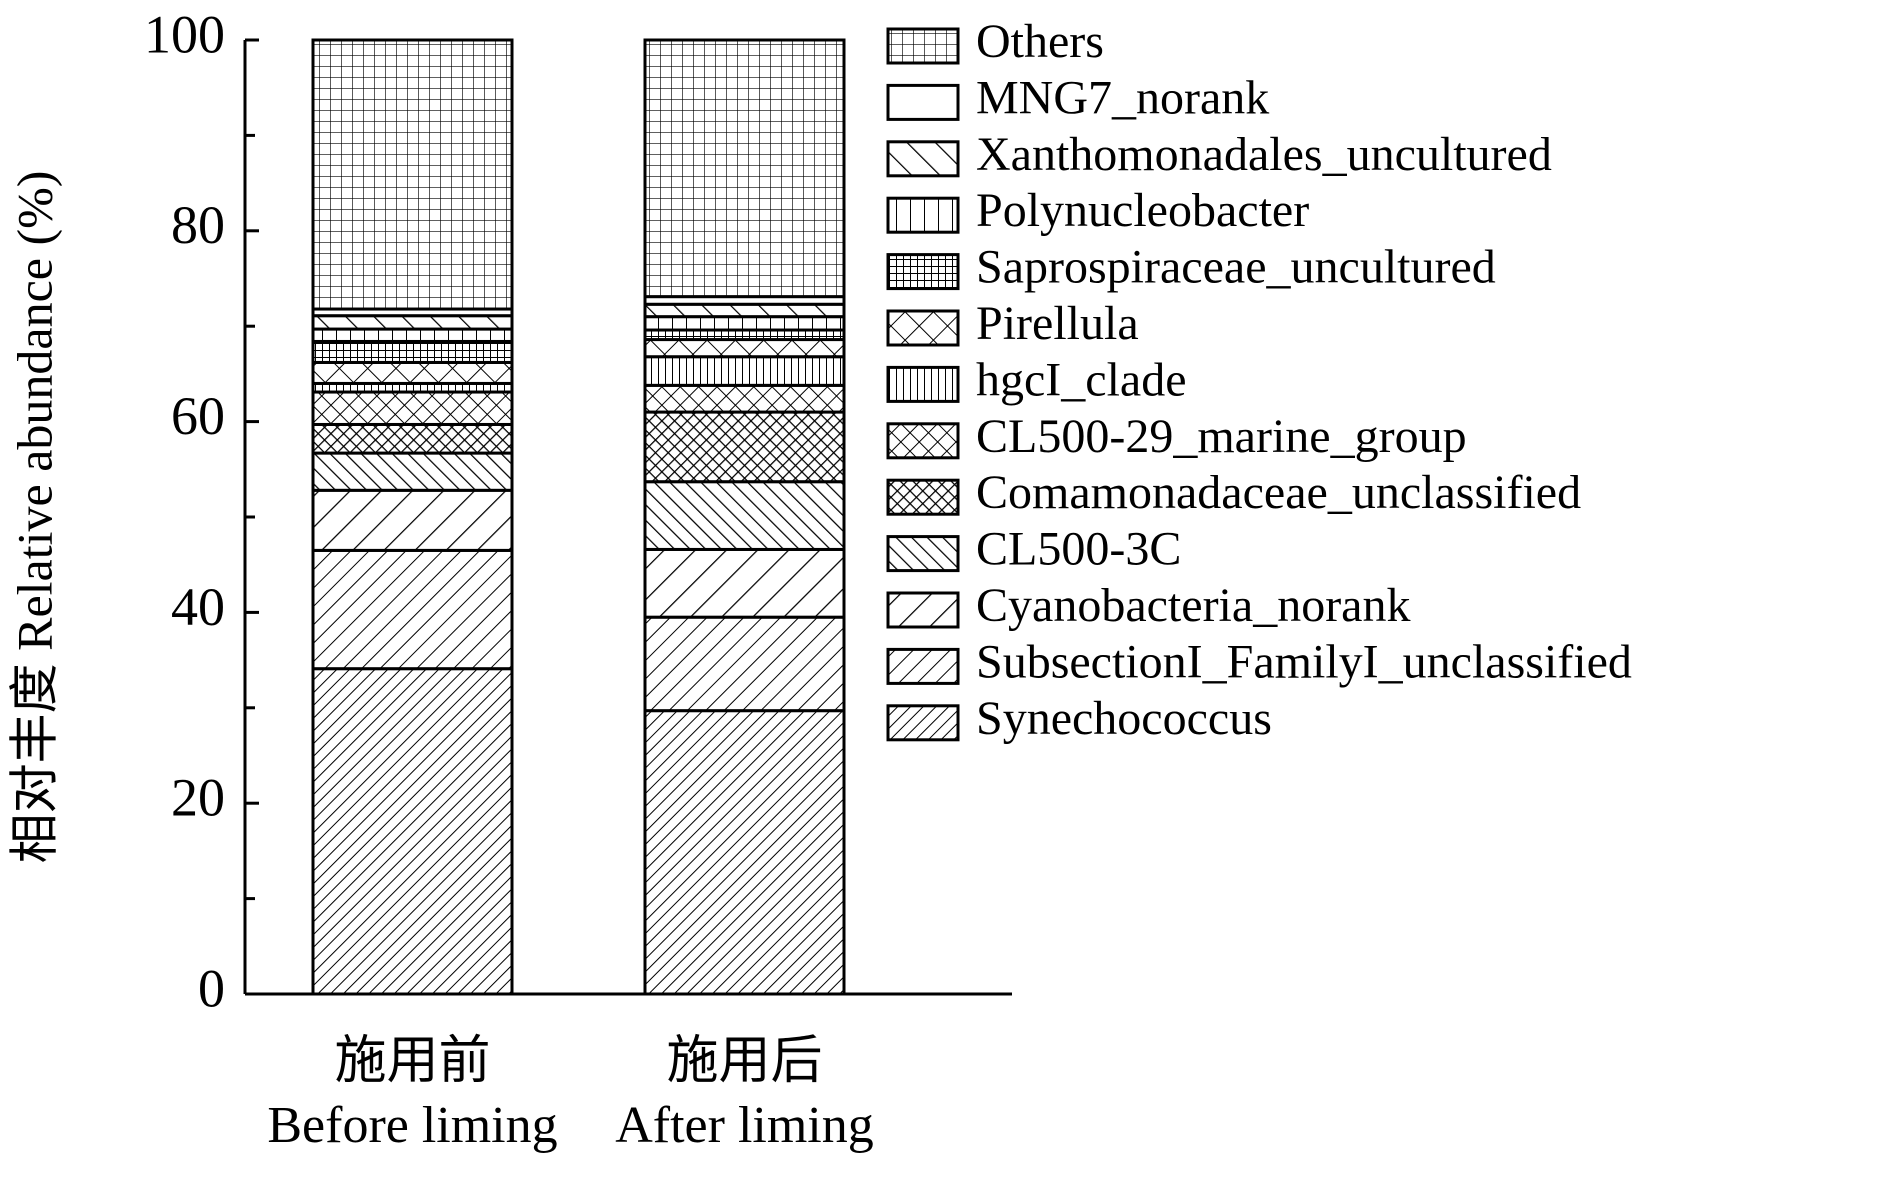 This screenshot has height=1188, width=1890. What do you see at coordinates (184, 34) in the screenshot?
I see `y-tick-label: 100` at bounding box center [184, 34].